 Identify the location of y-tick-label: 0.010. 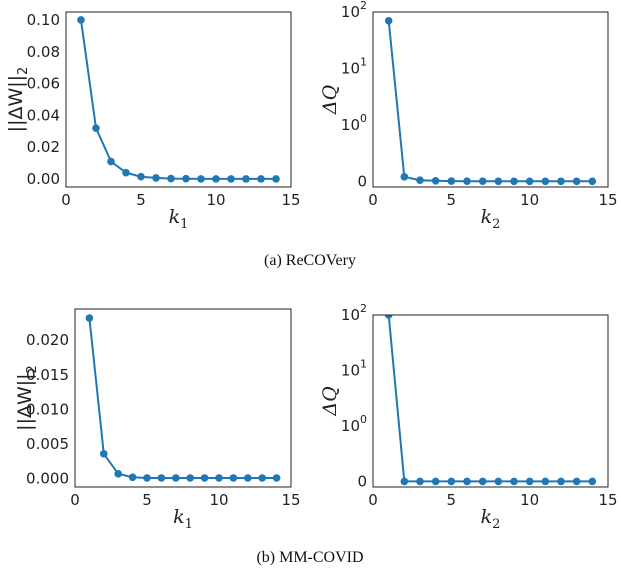
(47, 409).